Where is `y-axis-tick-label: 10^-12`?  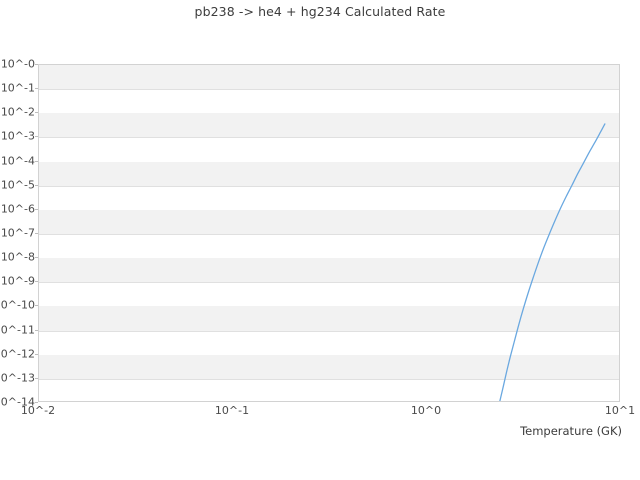 y-axis-tick-label: 10^-12 is located at coordinates (17, 354).